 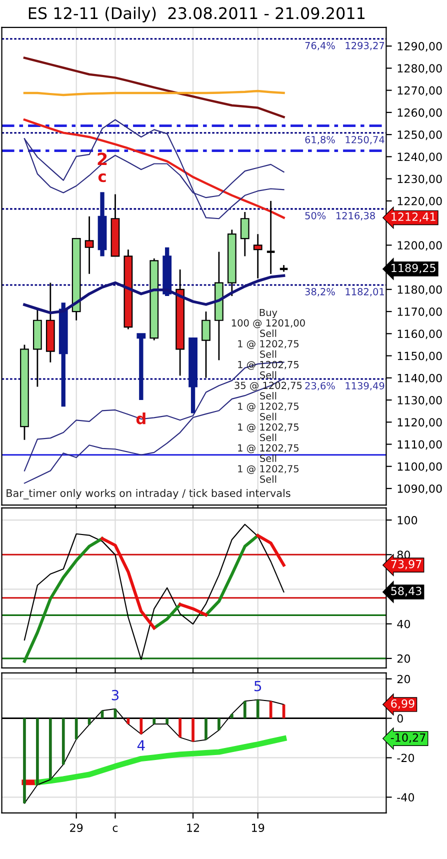 What do you see at coordinates (344, 46) in the screenshot?
I see `ref-line-label: 76,4% 1293,27` at bounding box center [344, 46].